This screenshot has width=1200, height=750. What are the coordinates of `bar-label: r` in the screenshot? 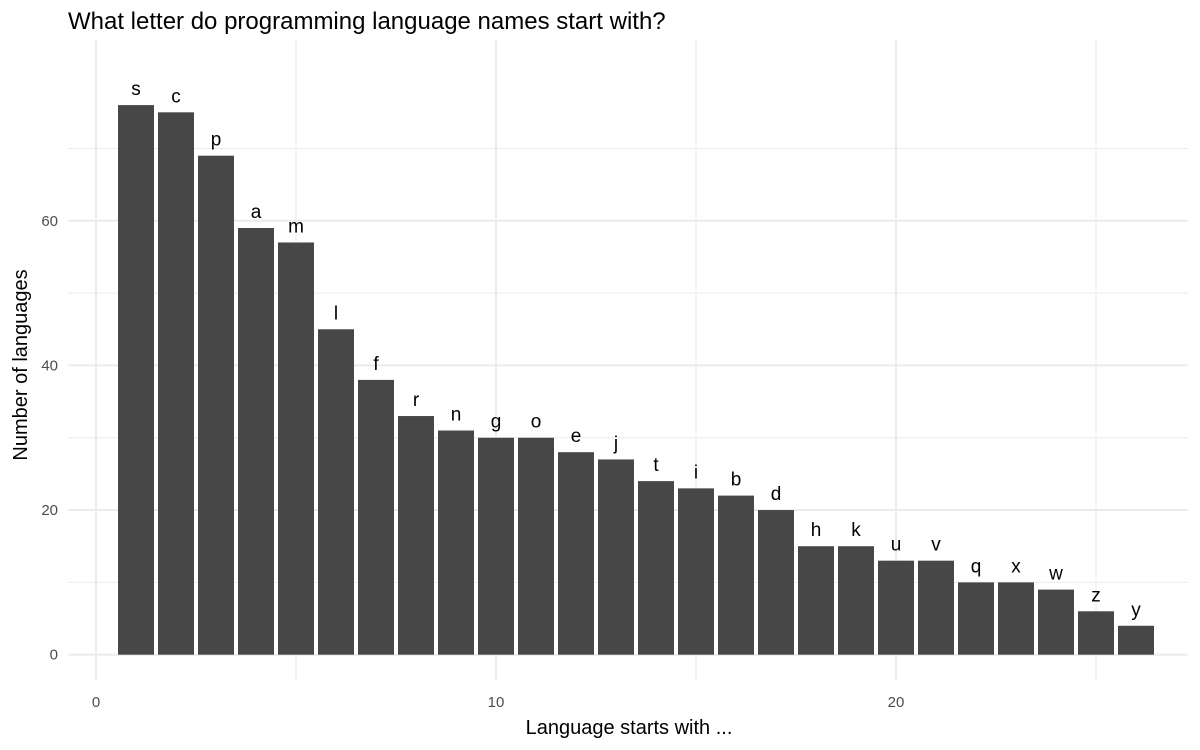 It's located at (416, 400).